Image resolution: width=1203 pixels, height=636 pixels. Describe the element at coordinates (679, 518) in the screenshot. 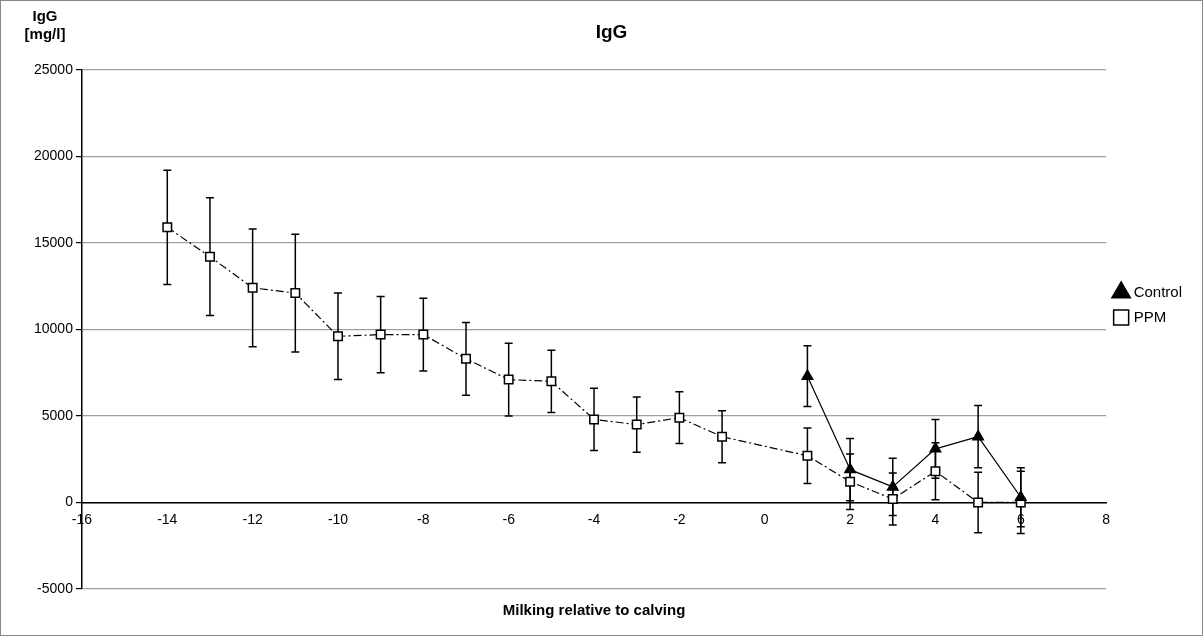

I see `x-tick-label: -2` at that location.